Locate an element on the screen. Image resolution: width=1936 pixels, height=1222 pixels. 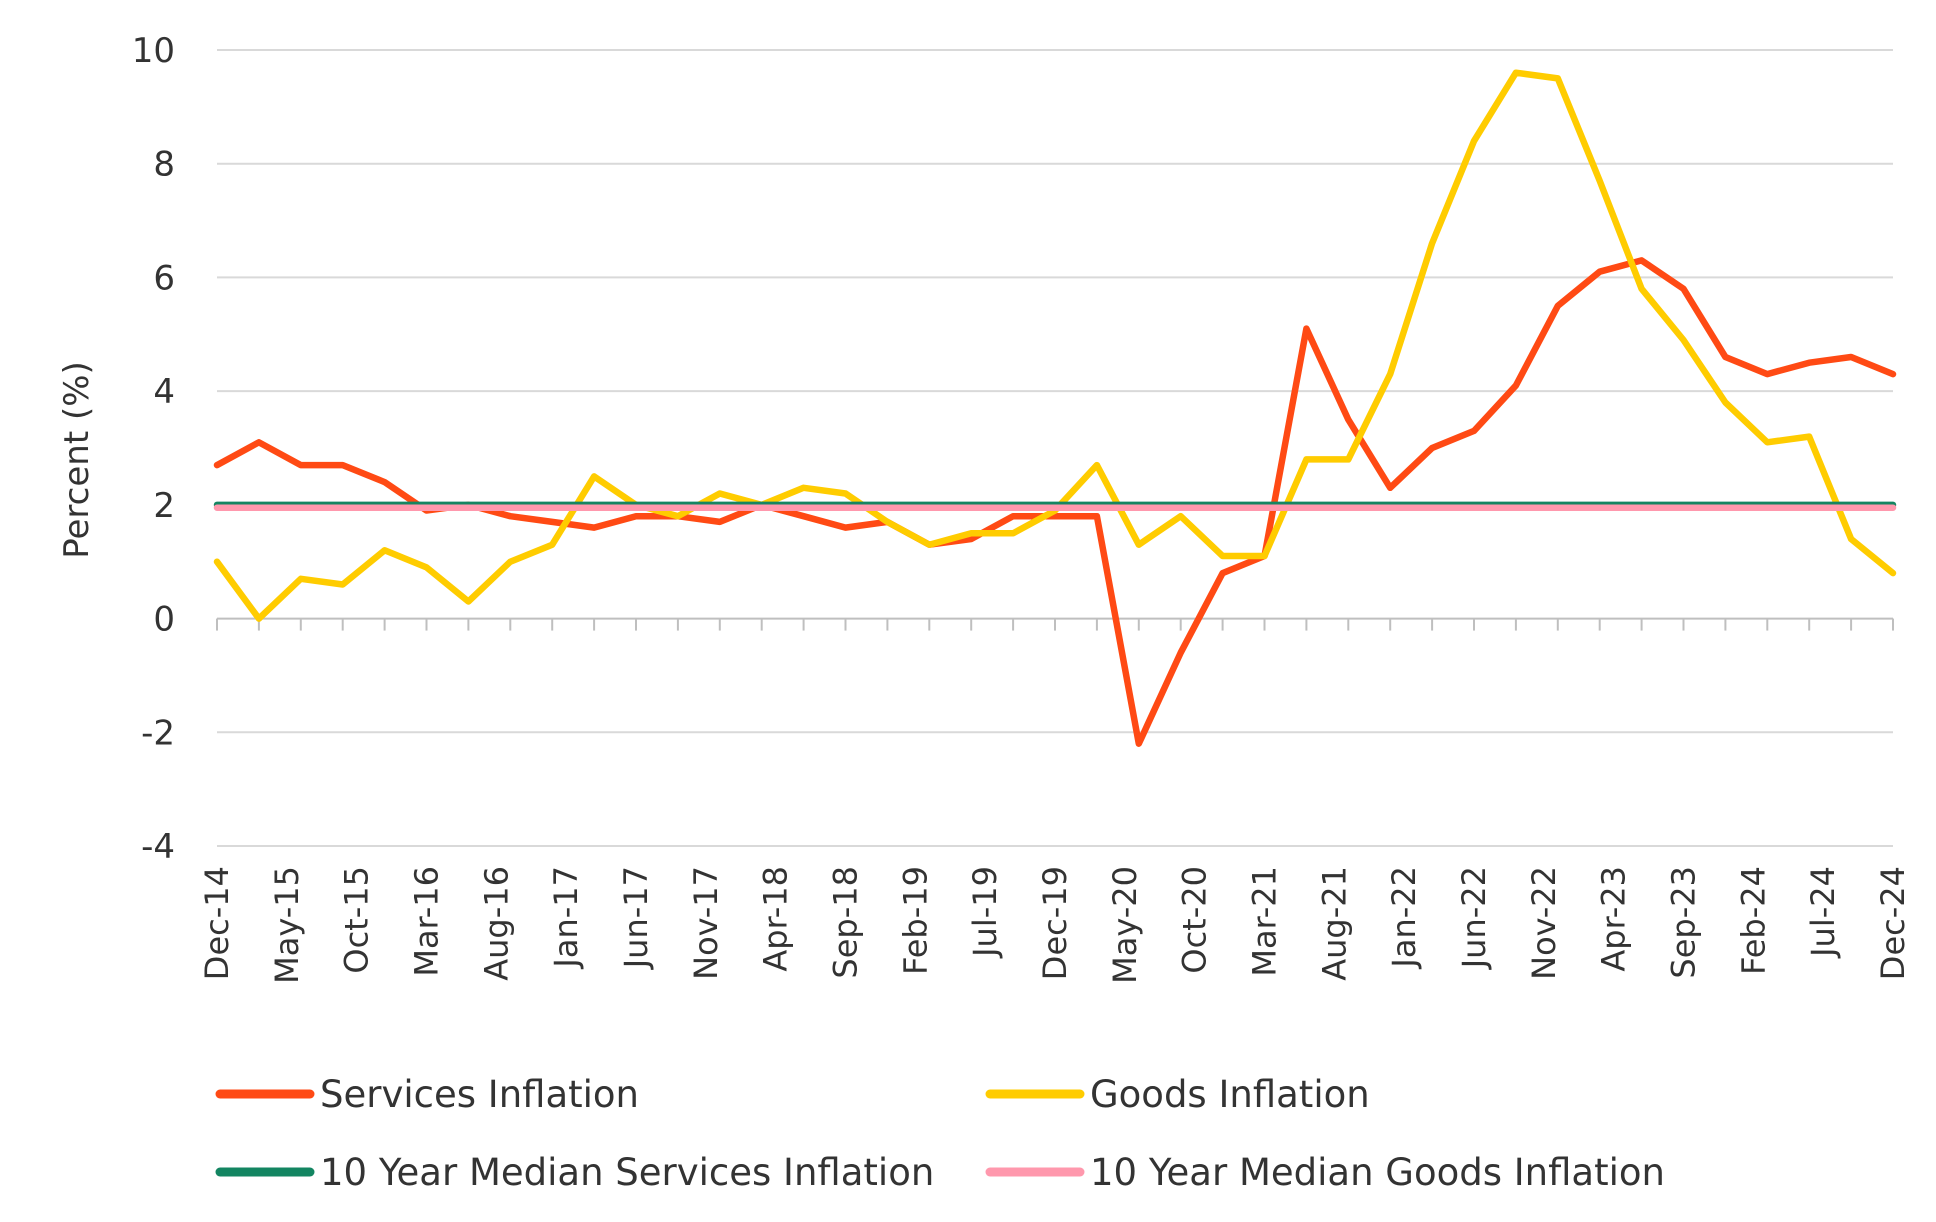
x-tick-label: Jul-19 is located at coordinates (985, 912).